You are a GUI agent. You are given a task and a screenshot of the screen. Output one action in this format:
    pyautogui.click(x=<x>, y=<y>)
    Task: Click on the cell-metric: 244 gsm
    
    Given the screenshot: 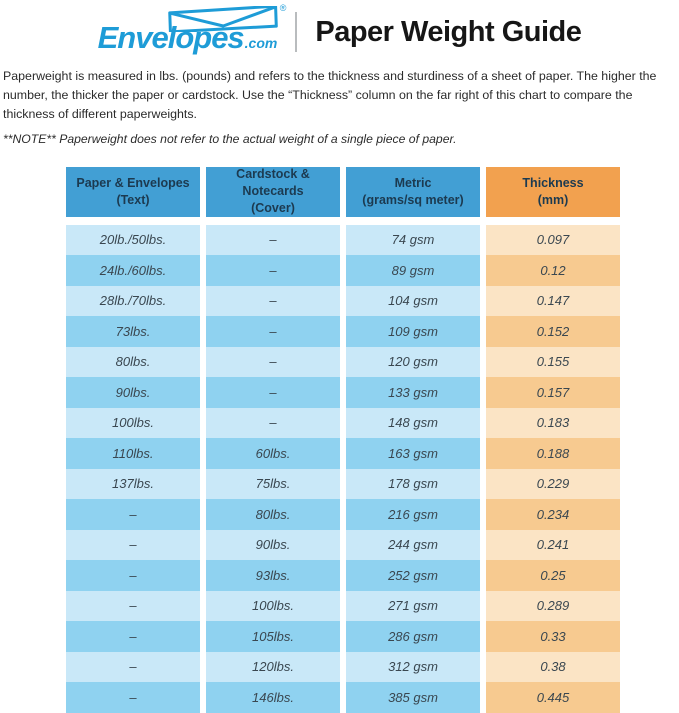 What is the action you would take?
    pyautogui.click(x=413, y=545)
    